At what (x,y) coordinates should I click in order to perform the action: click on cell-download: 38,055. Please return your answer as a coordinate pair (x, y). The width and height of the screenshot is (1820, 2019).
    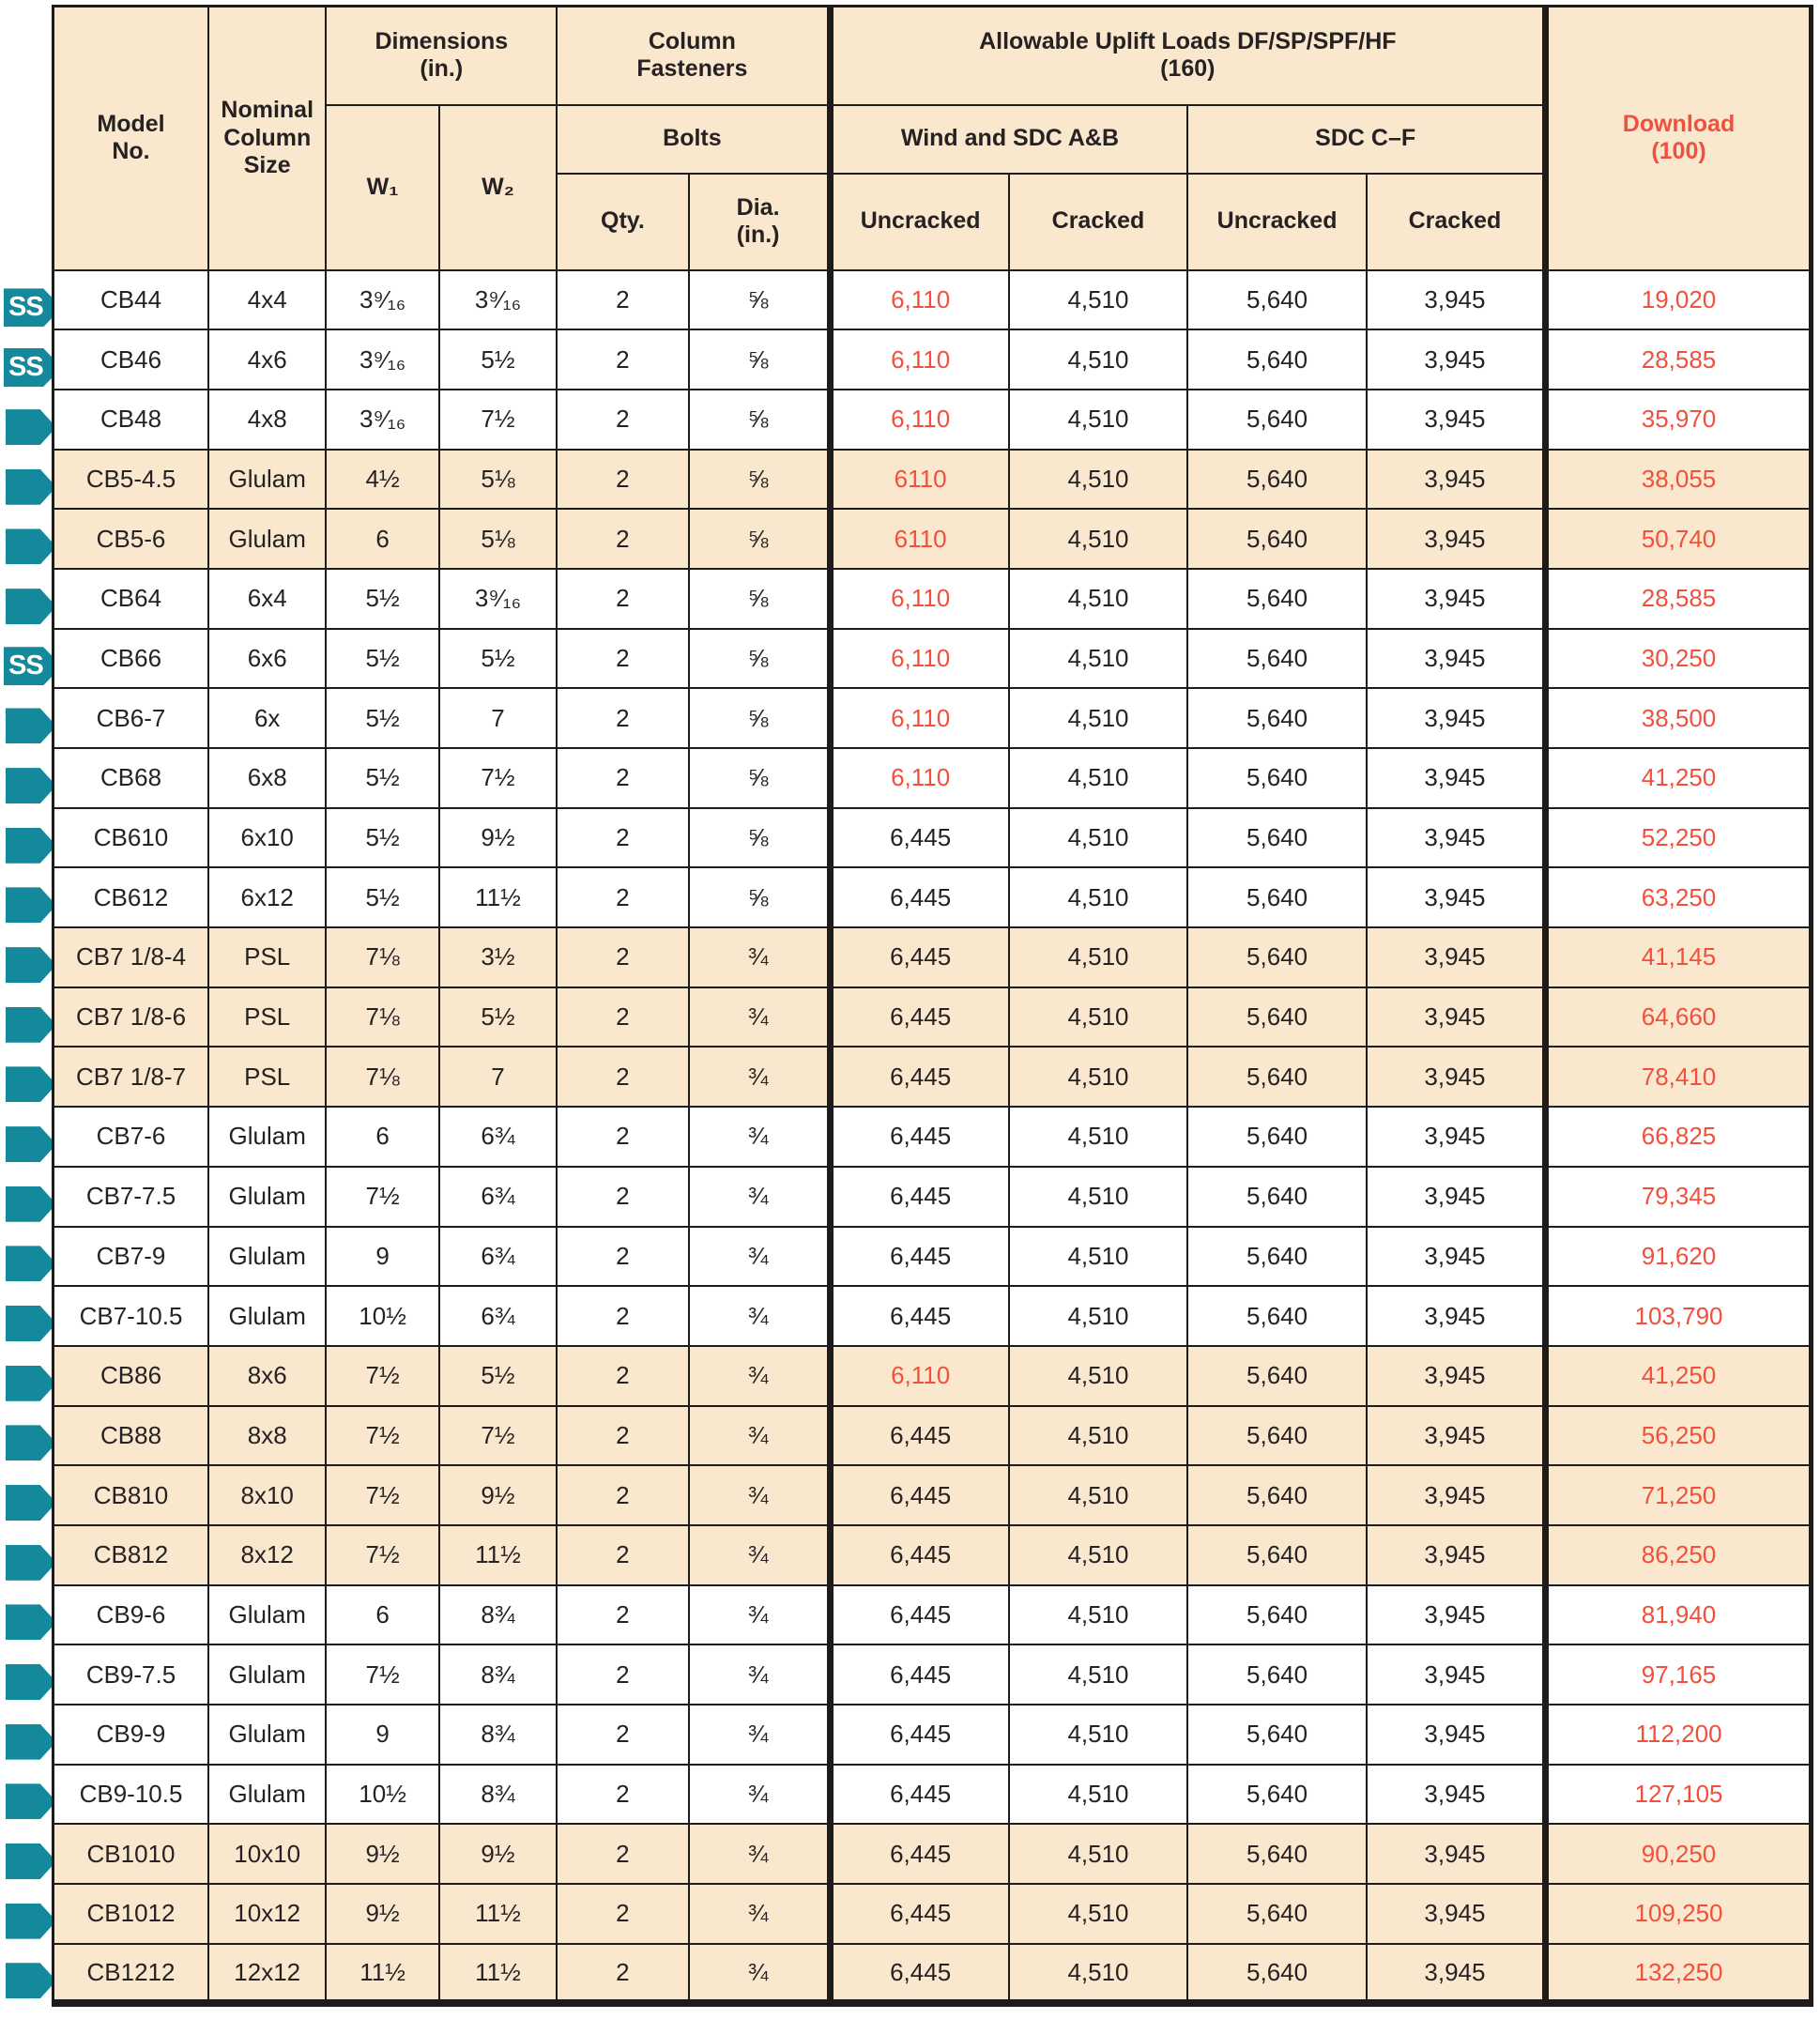
    Looking at the image, I should click on (1677, 479).